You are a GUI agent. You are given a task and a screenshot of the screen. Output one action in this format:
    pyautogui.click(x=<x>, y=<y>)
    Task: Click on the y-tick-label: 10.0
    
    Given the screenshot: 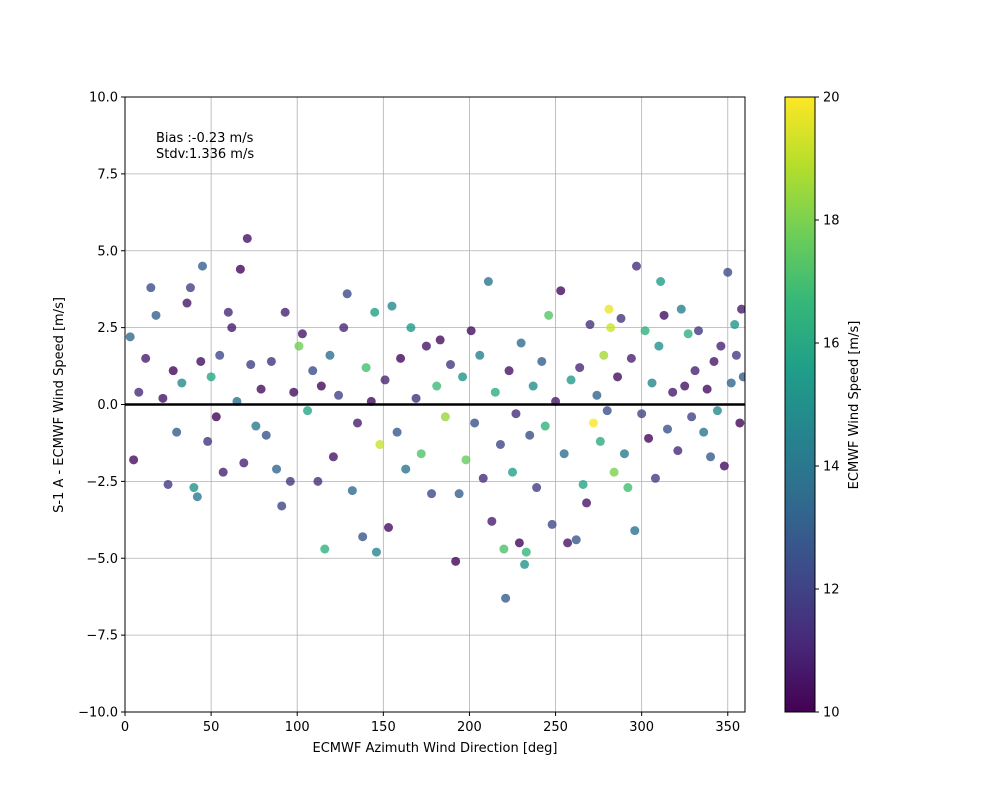 What is the action you would take?
    pyautogui.click(x=103, y=98)
    